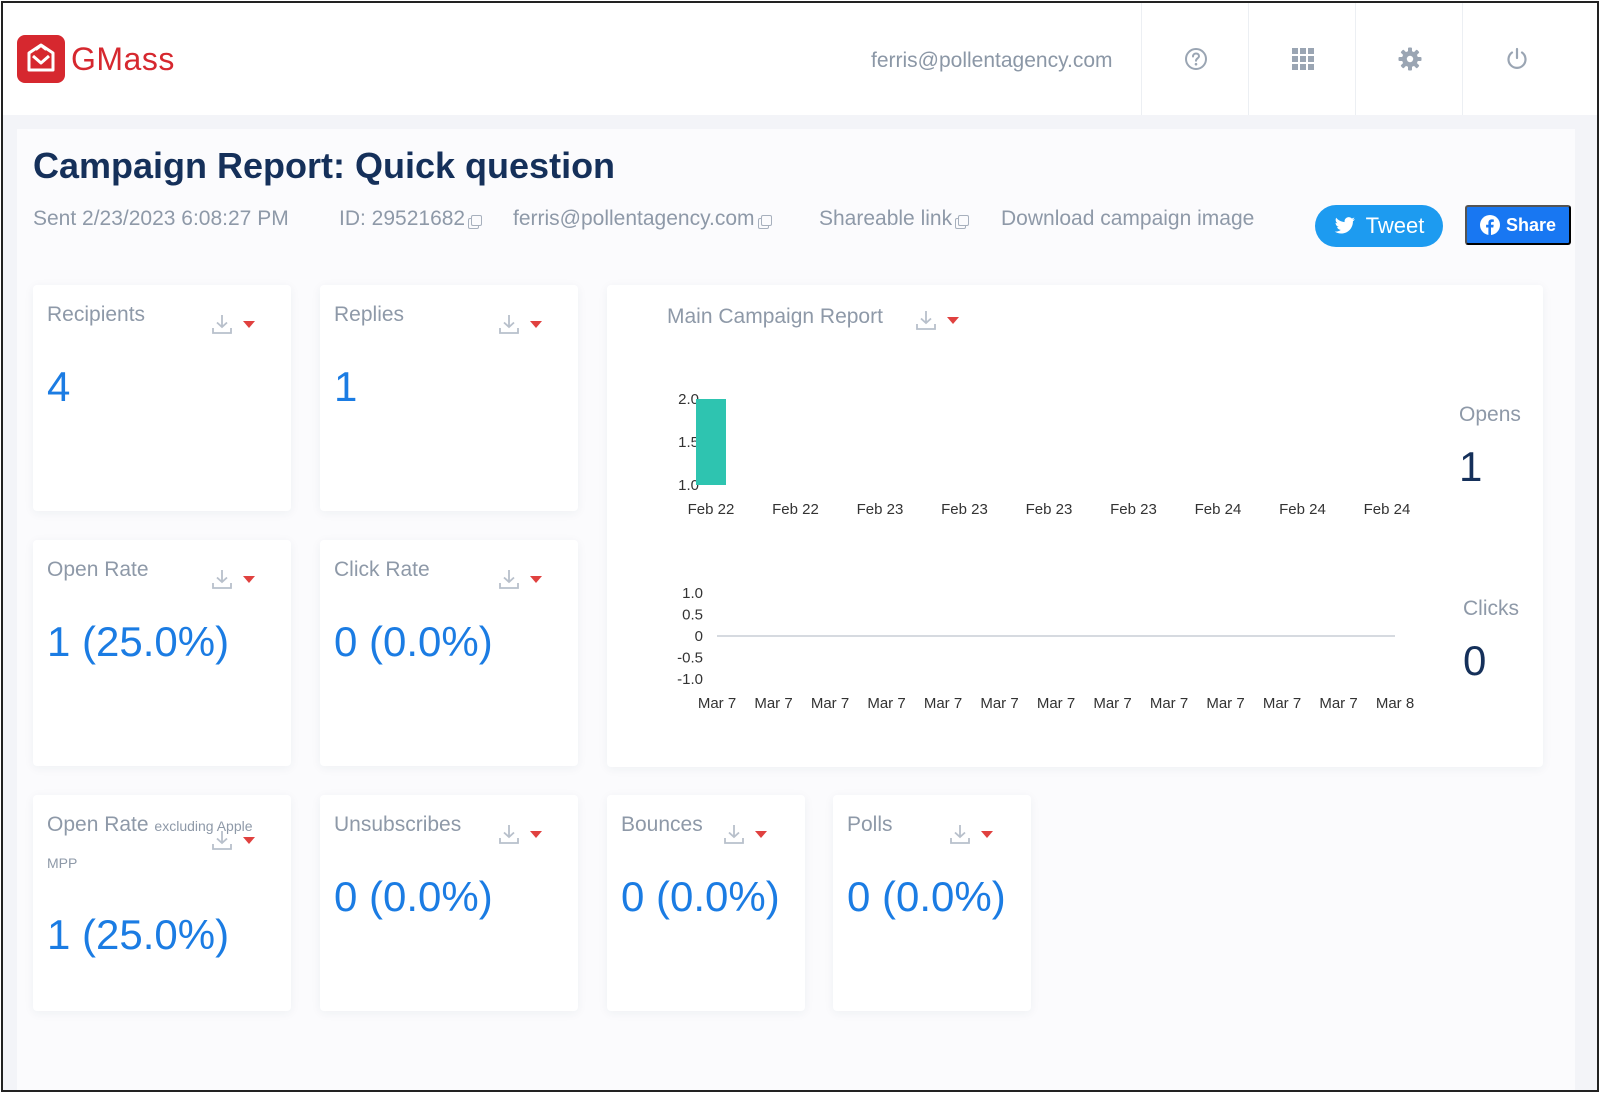 This screenshot has height=1093, width=1600. I want to click on help-button, so click(1195, 59).